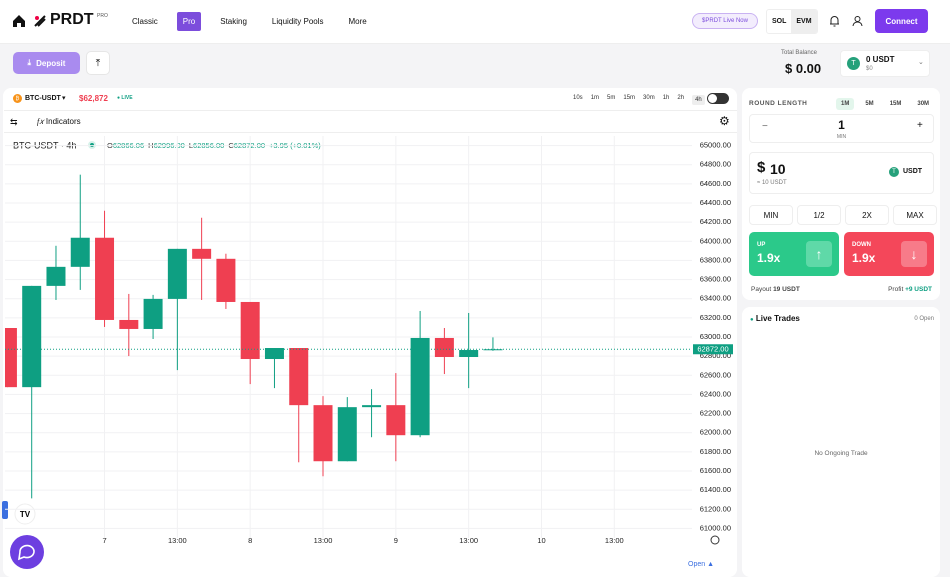 This screenshot has height=577, width=950. What do you see at coordinates (595, 98) in the screenshot?
I see `timeframe: 1m` at bounding box center [595, 98].